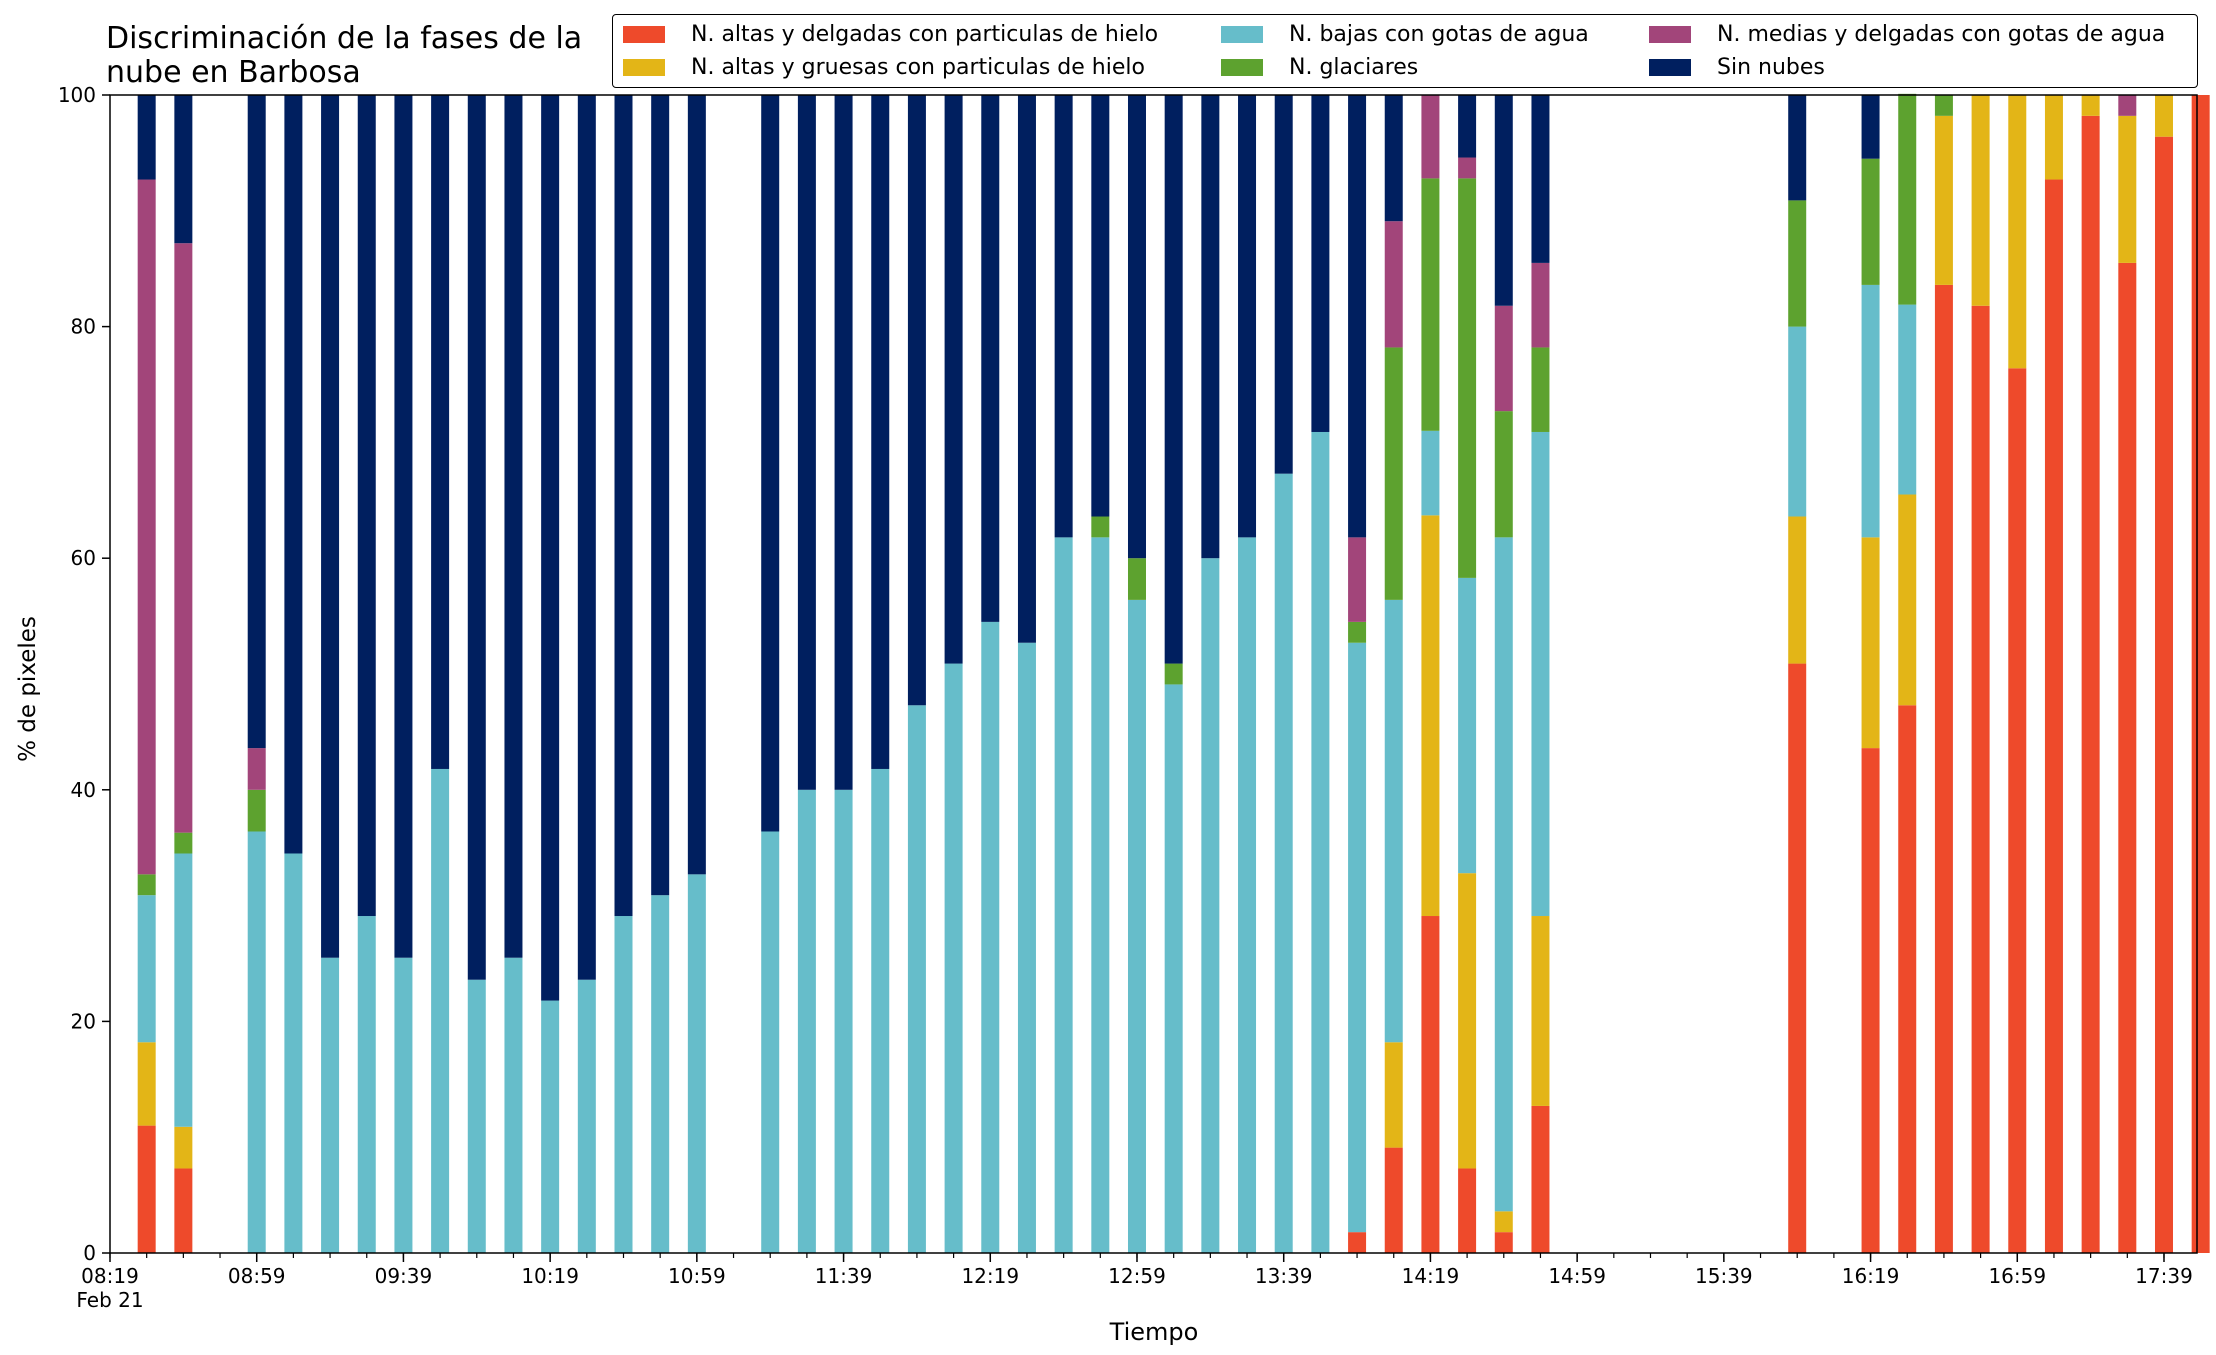  What do you see at coordinates (28, 689) in the screenshot?
I see `y-axis-label: % de pixeles` at bounding box center [28, 689].